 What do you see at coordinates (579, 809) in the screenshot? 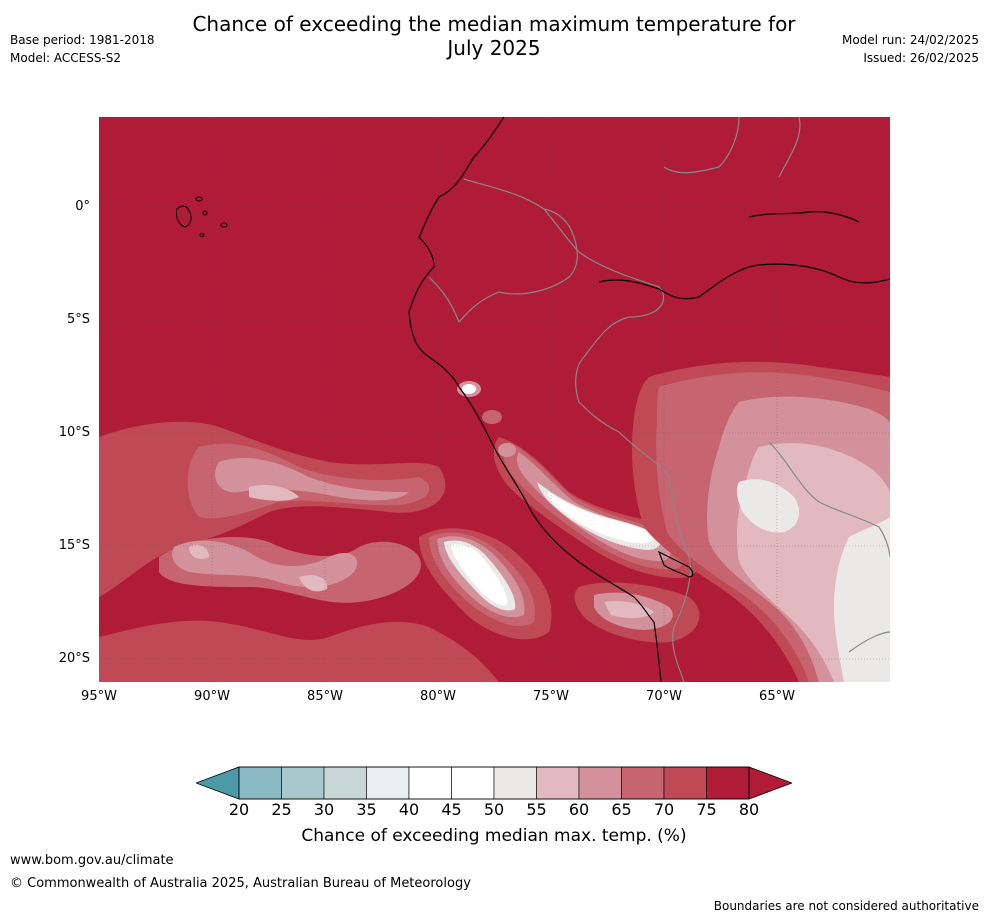
I see `colorbar-tick-label: 60` at bounding box center [579, 809].